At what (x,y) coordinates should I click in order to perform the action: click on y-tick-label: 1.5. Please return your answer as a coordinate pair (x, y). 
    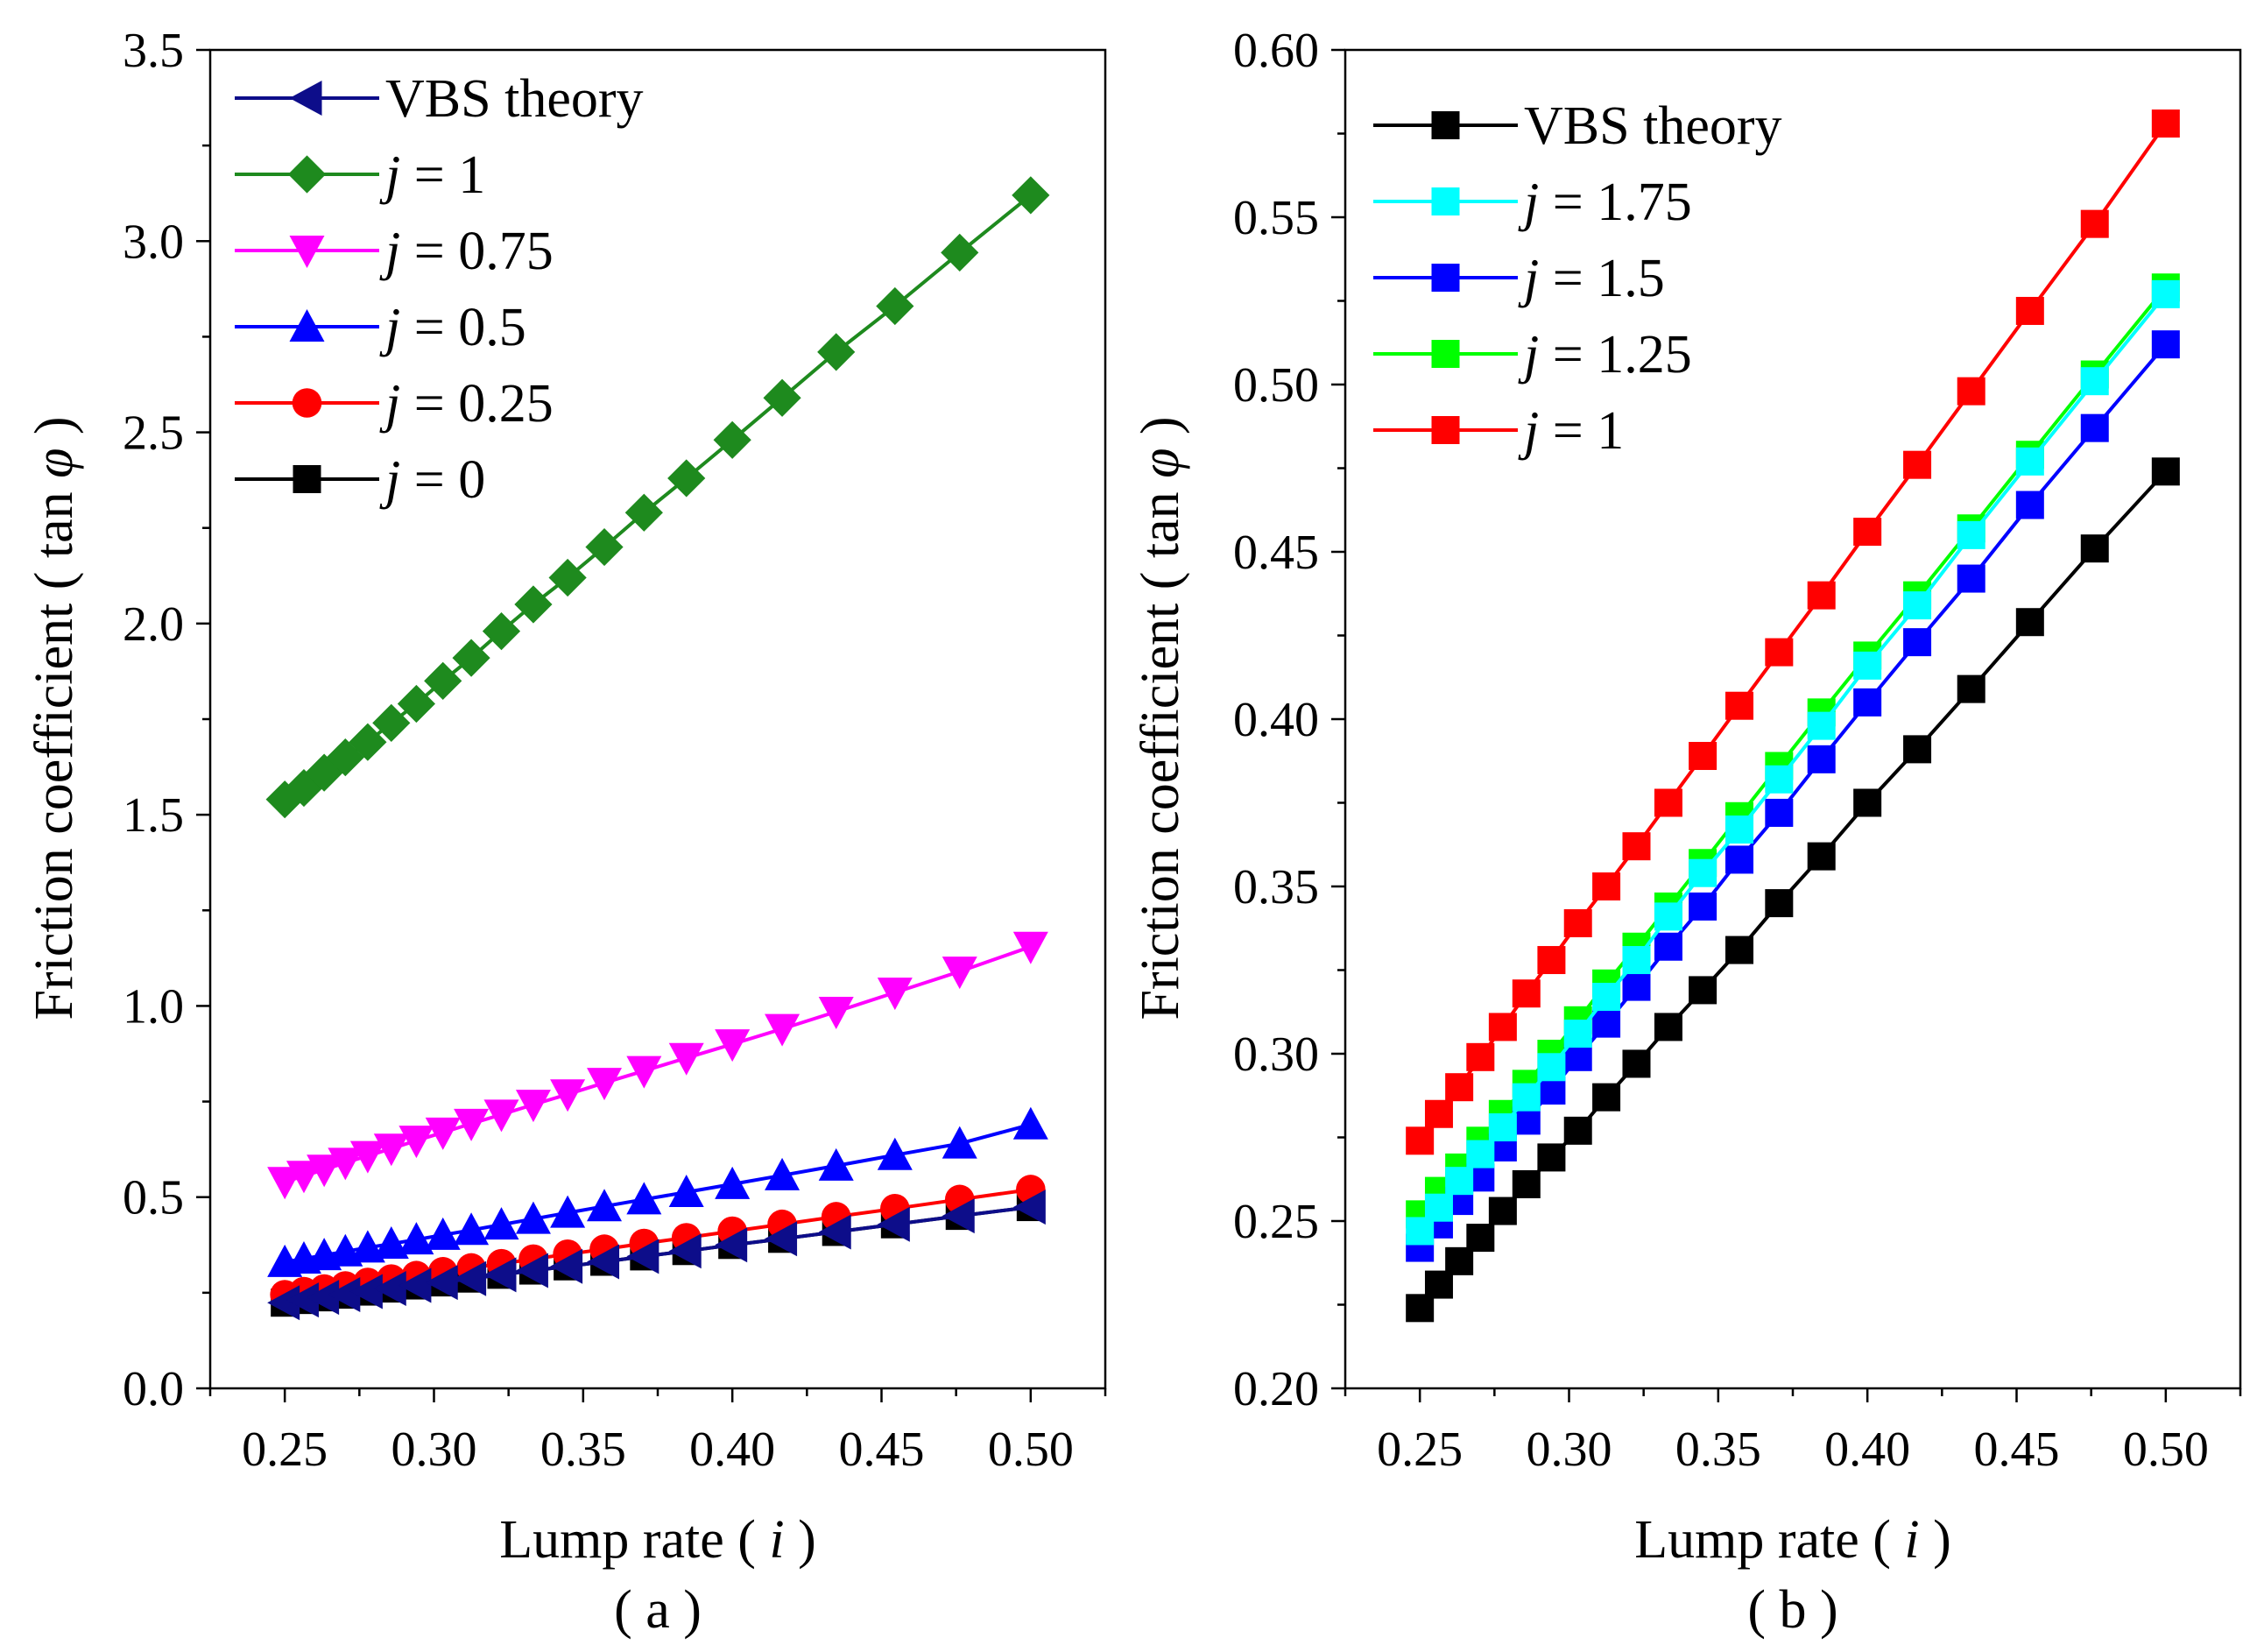
    Looking at the image, I should click on (153, 815).